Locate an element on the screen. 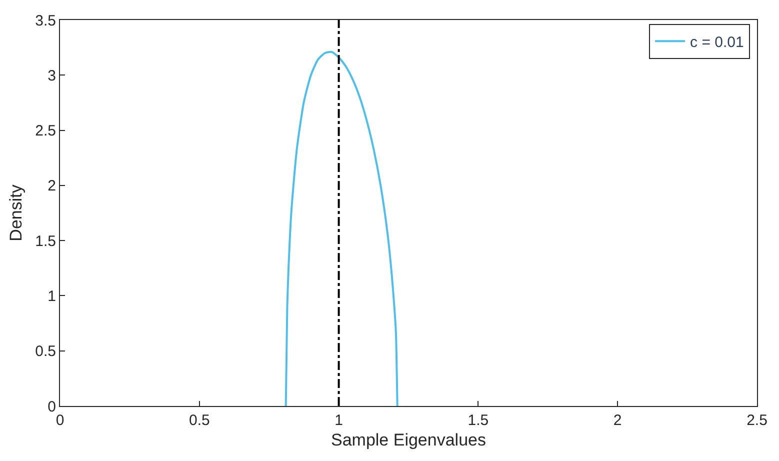 The image size is (779, 461). y-tick-label: 1.5 is located at coordinates (45, 241).